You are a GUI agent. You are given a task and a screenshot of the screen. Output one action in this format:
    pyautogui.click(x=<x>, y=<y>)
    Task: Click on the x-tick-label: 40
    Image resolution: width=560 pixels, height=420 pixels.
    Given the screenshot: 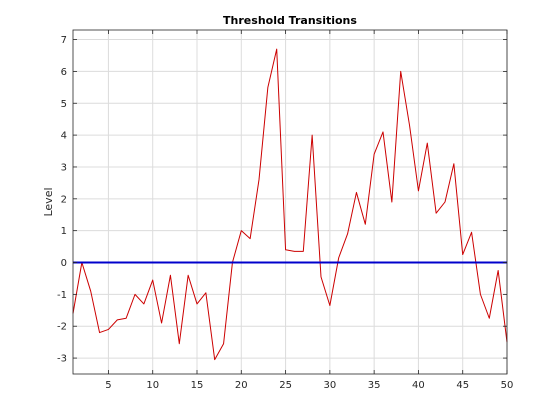 What is the action you would take?
    pyautogui.click(x=418, y=385)
    